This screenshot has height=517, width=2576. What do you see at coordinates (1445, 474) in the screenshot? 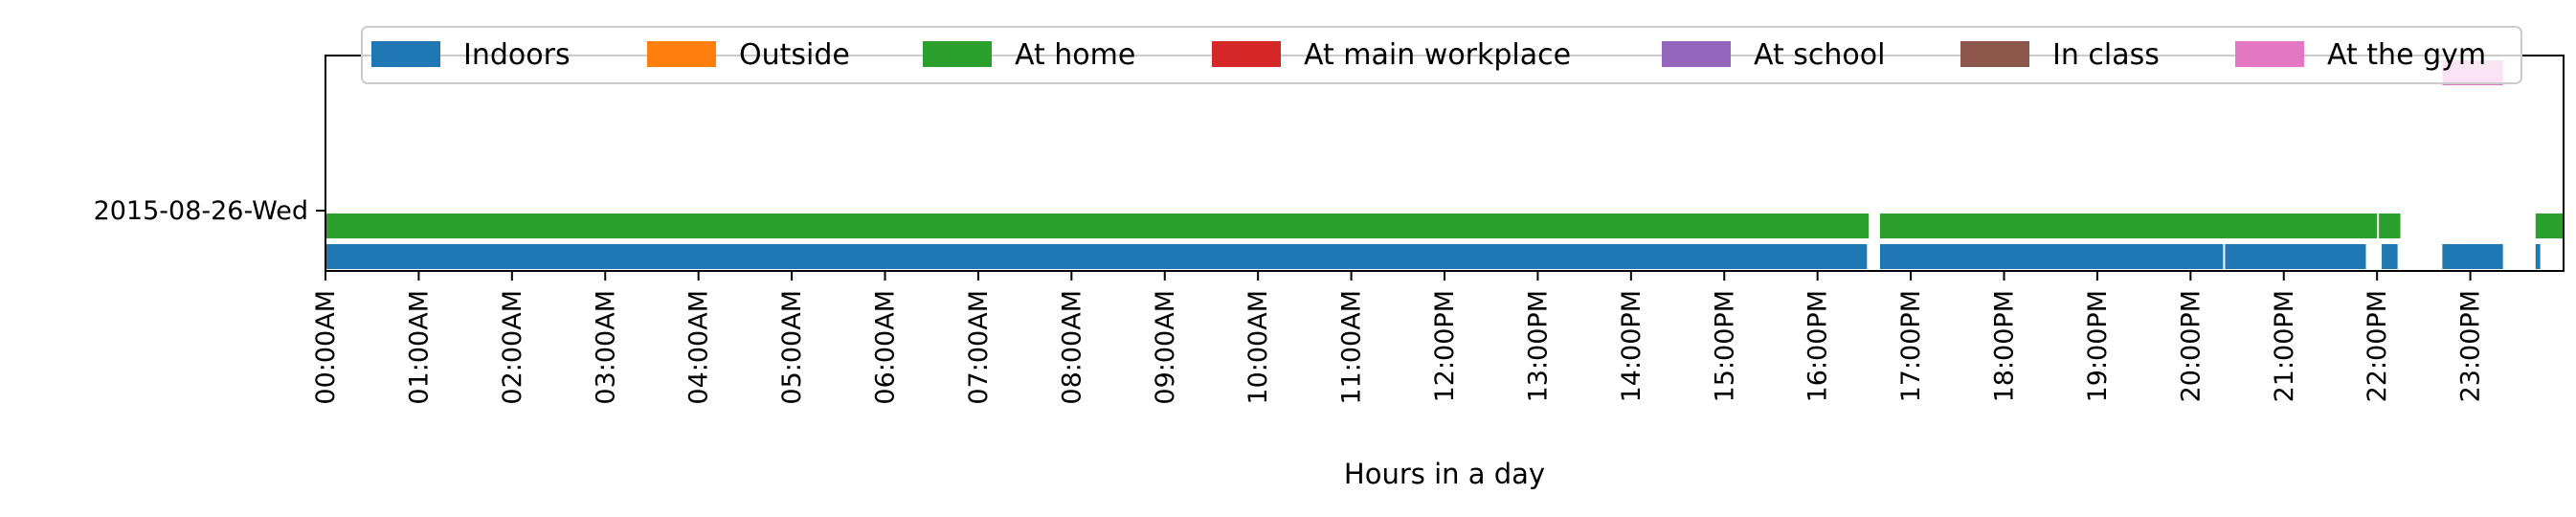
I see `x-axis-title: Hours in a day` at bounding box center [1445, 474].